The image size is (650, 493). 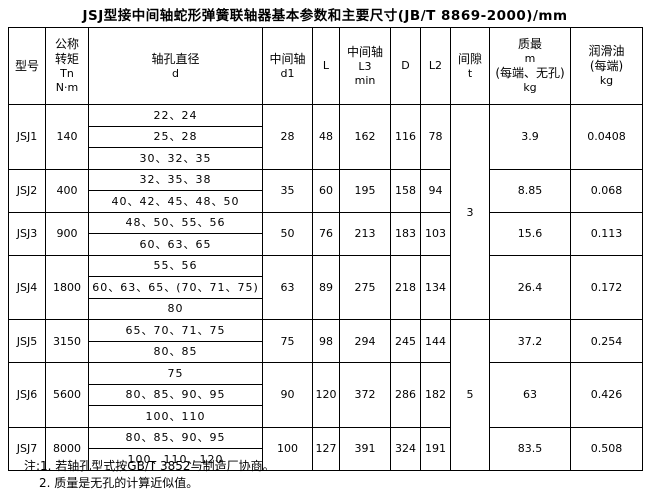 What do you see at coordinates (435, 190) in the screenshot?
I see `L2-cell: 94` at bounding box center [435, 190].